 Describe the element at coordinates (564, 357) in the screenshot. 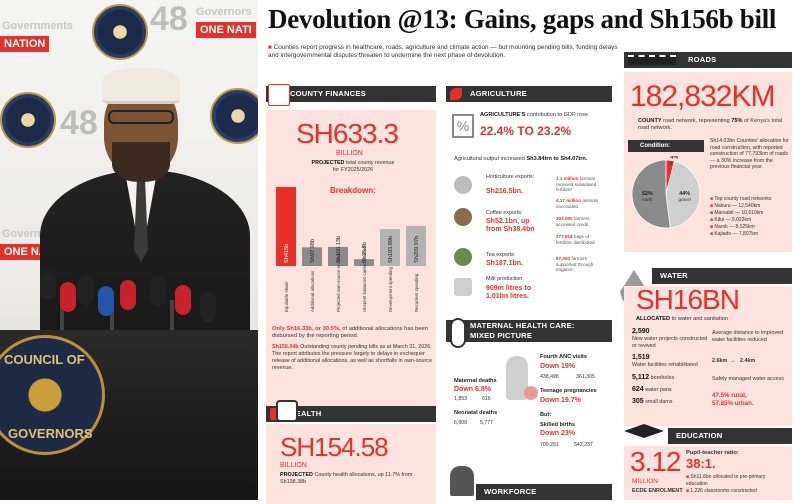

I see `anc-label: Fourth ANC visits` at that location.